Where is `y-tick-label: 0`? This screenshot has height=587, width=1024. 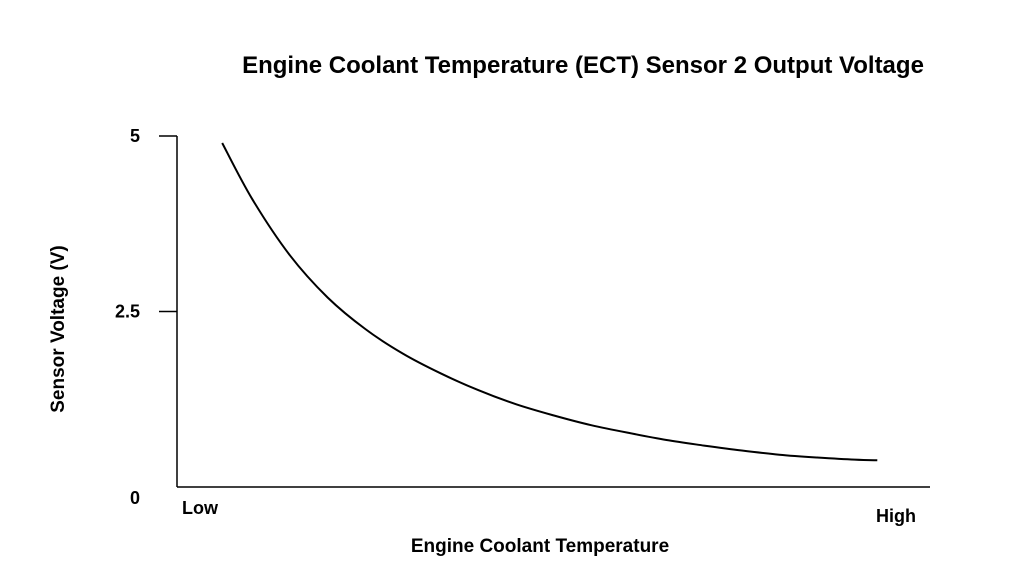 y-tick-label: 0 is located at coordinates (135, 498).